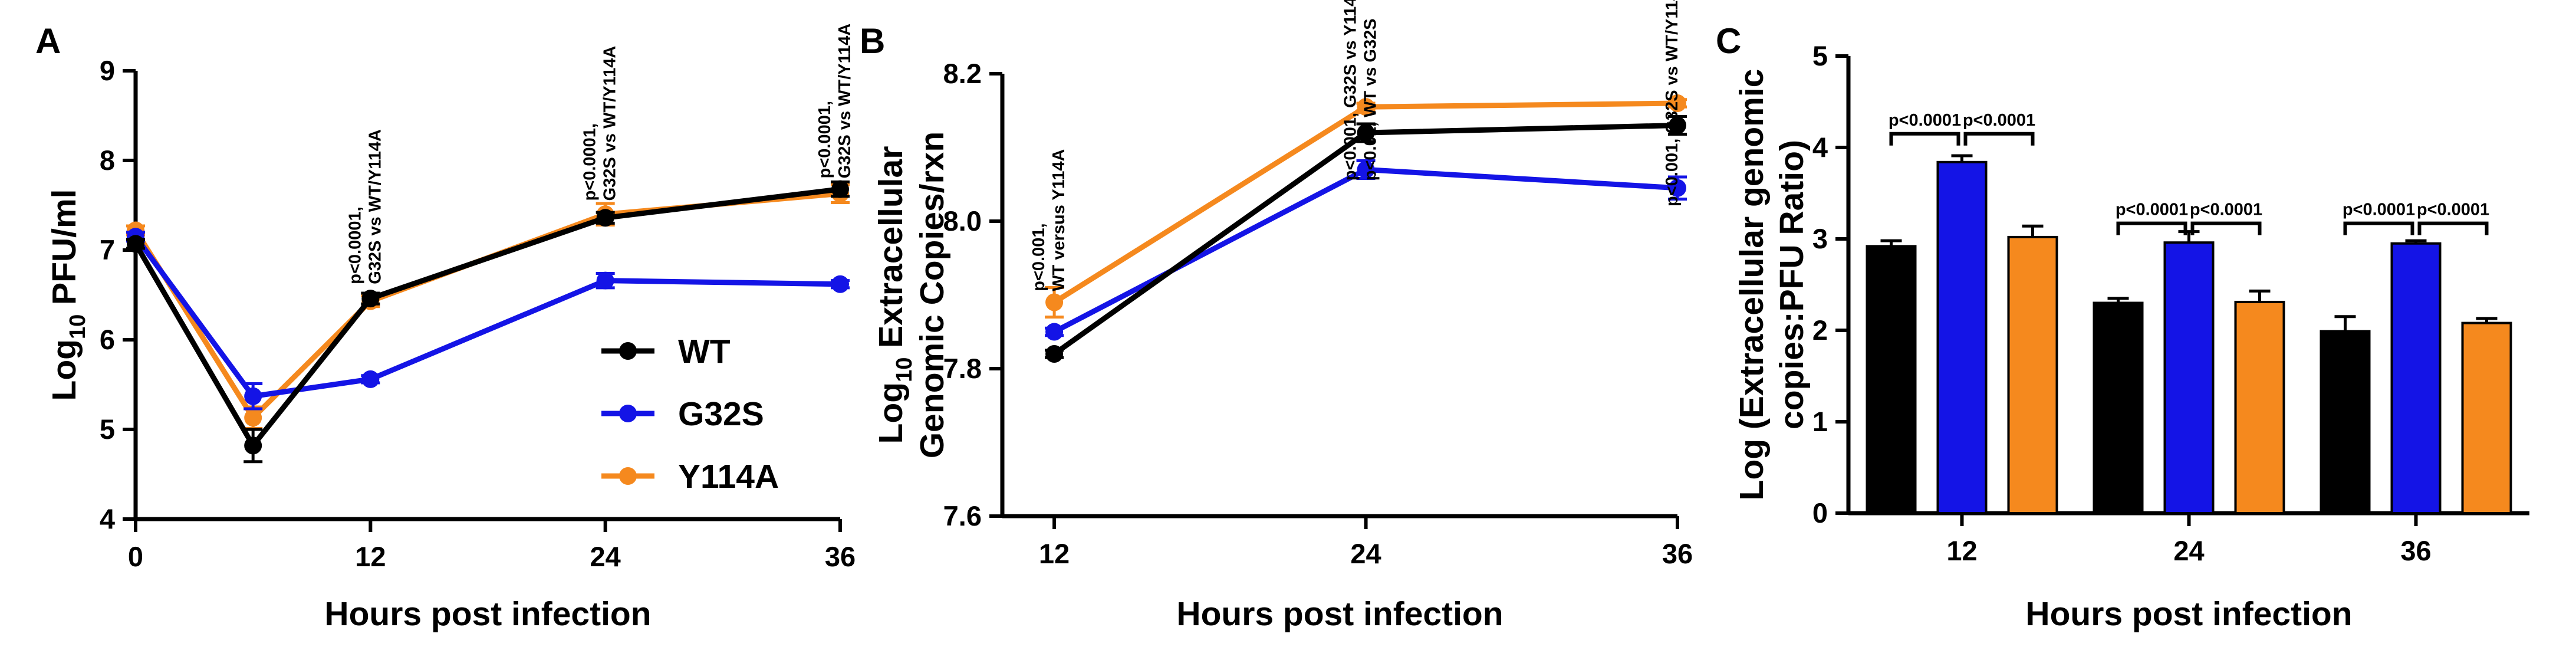  I want to click on y-axis-label-rest: Extracellular, so click(891, 251).